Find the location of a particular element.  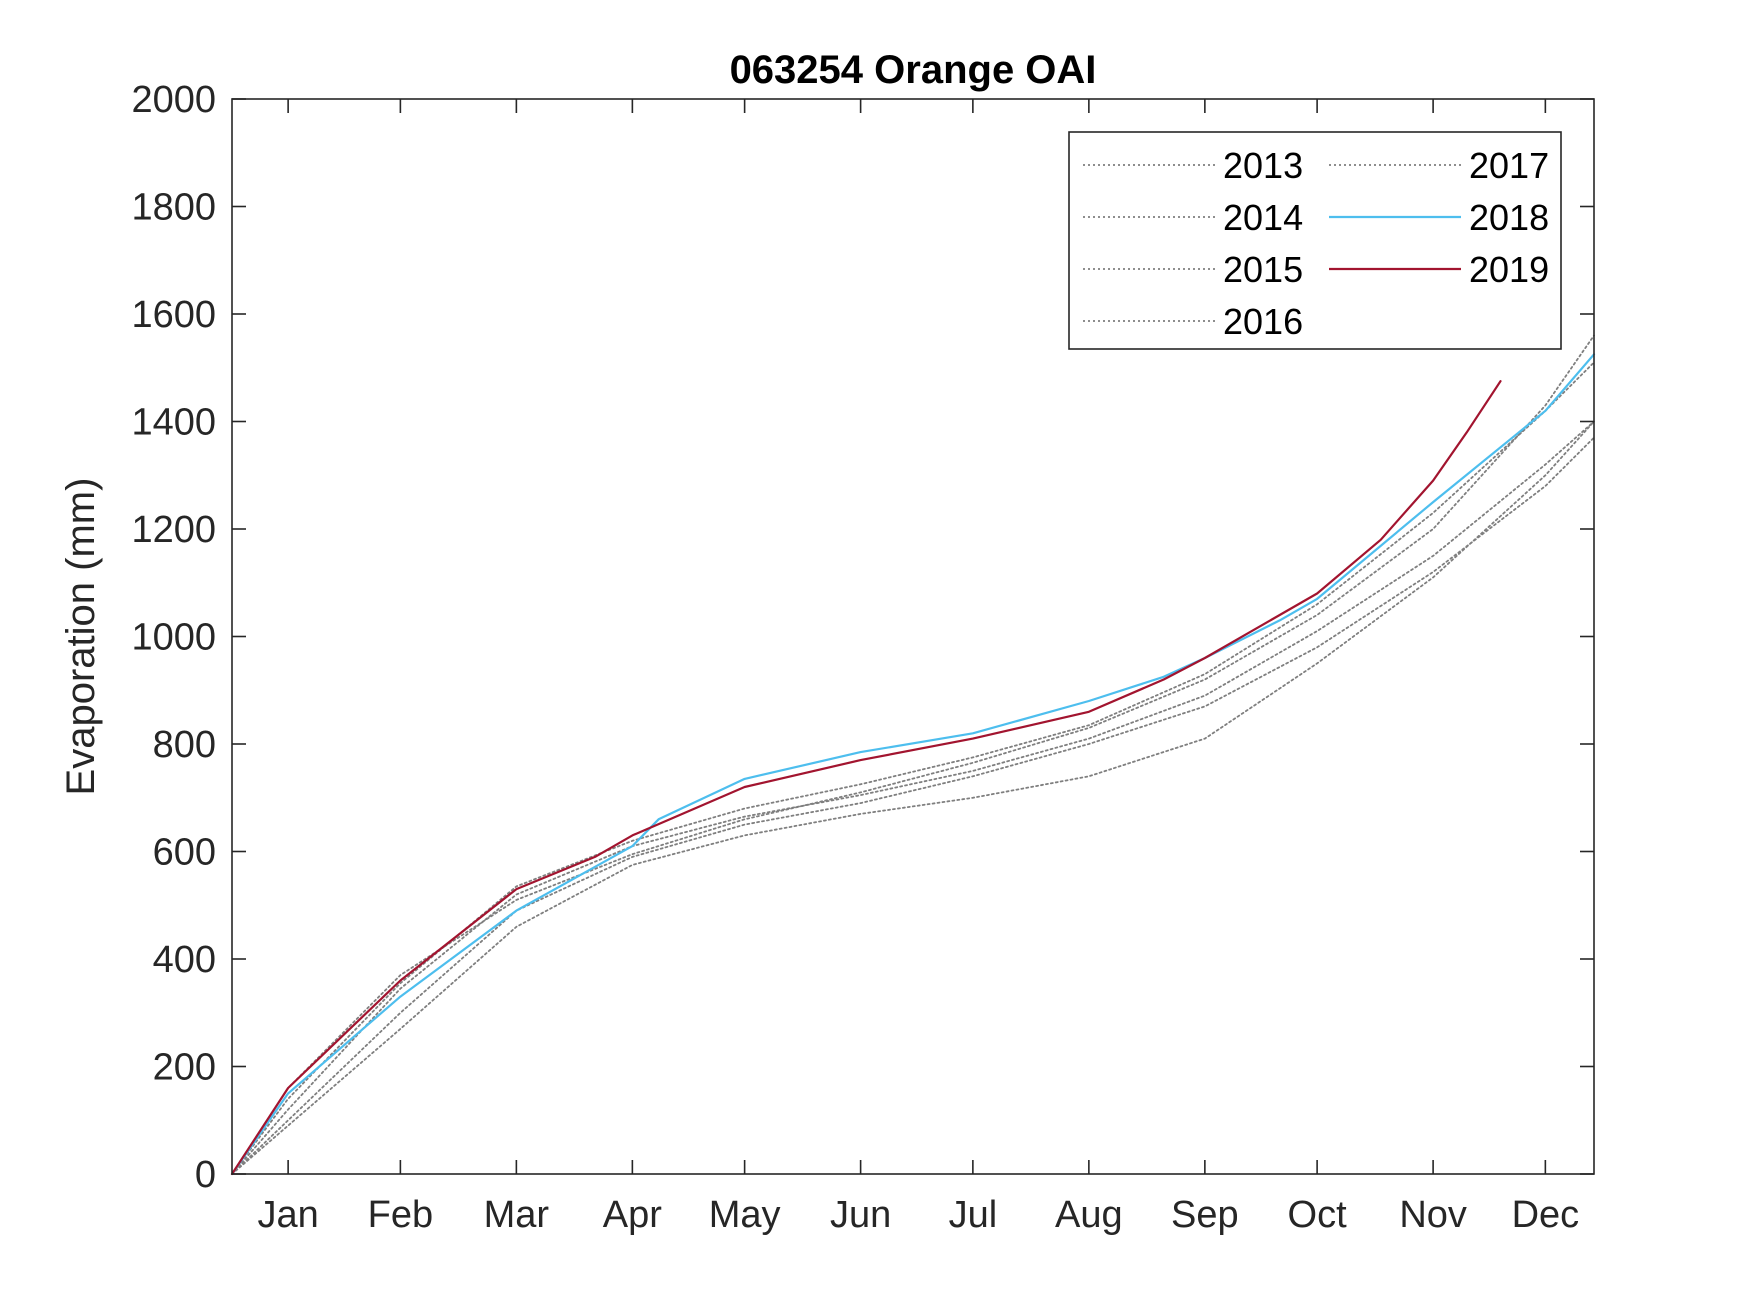

y-tick-label: 400 is located at coordinates (184, 960).